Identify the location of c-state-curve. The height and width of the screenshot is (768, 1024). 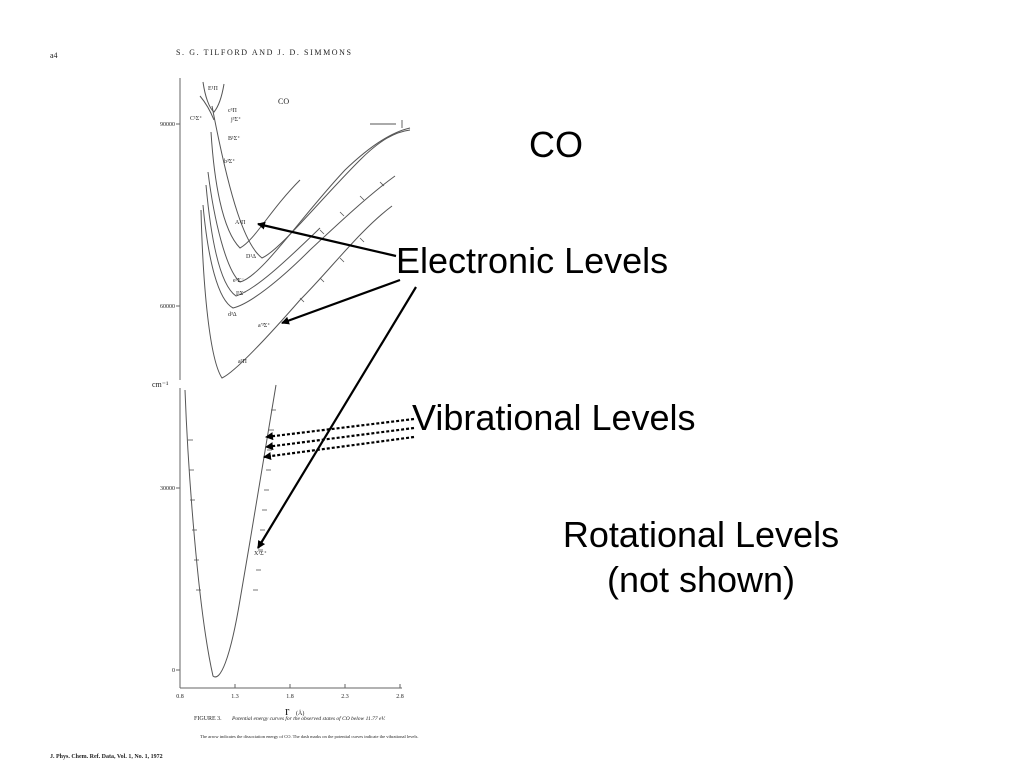
(207, 108).